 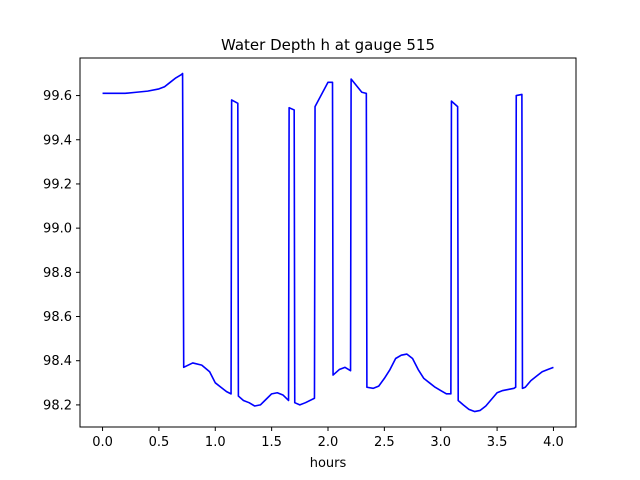 What do you see at coordinates (271, 442) in the screenshot?
I see `x-tick-label: 1.5` at bounding box center [271, 442].